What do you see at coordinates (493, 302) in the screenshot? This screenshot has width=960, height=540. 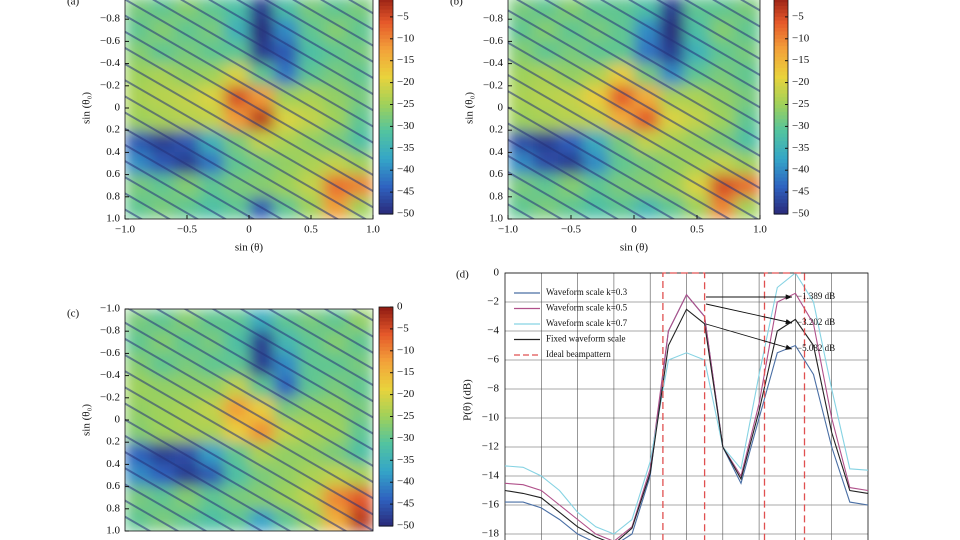 I see `y-tick-label: −2` at bounding box center [493, 302].